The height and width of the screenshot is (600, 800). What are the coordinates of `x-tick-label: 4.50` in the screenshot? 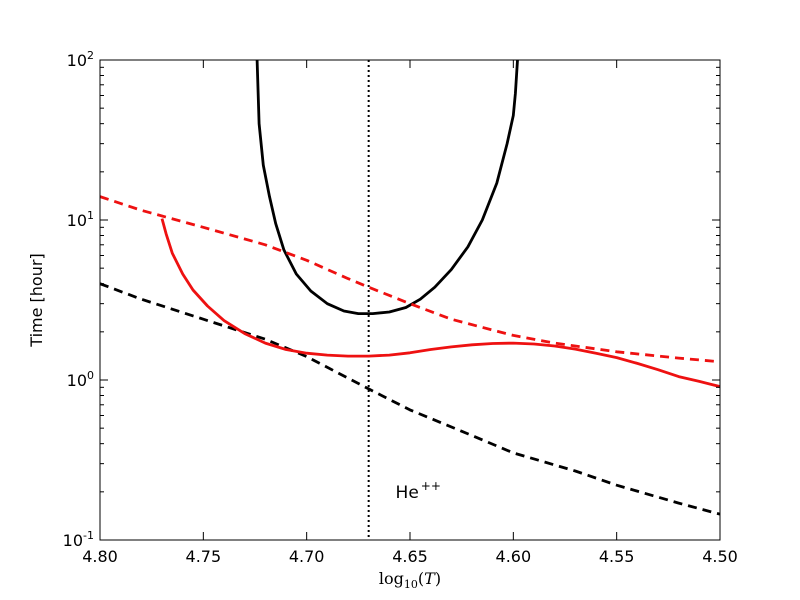 It's located at (720, 556).